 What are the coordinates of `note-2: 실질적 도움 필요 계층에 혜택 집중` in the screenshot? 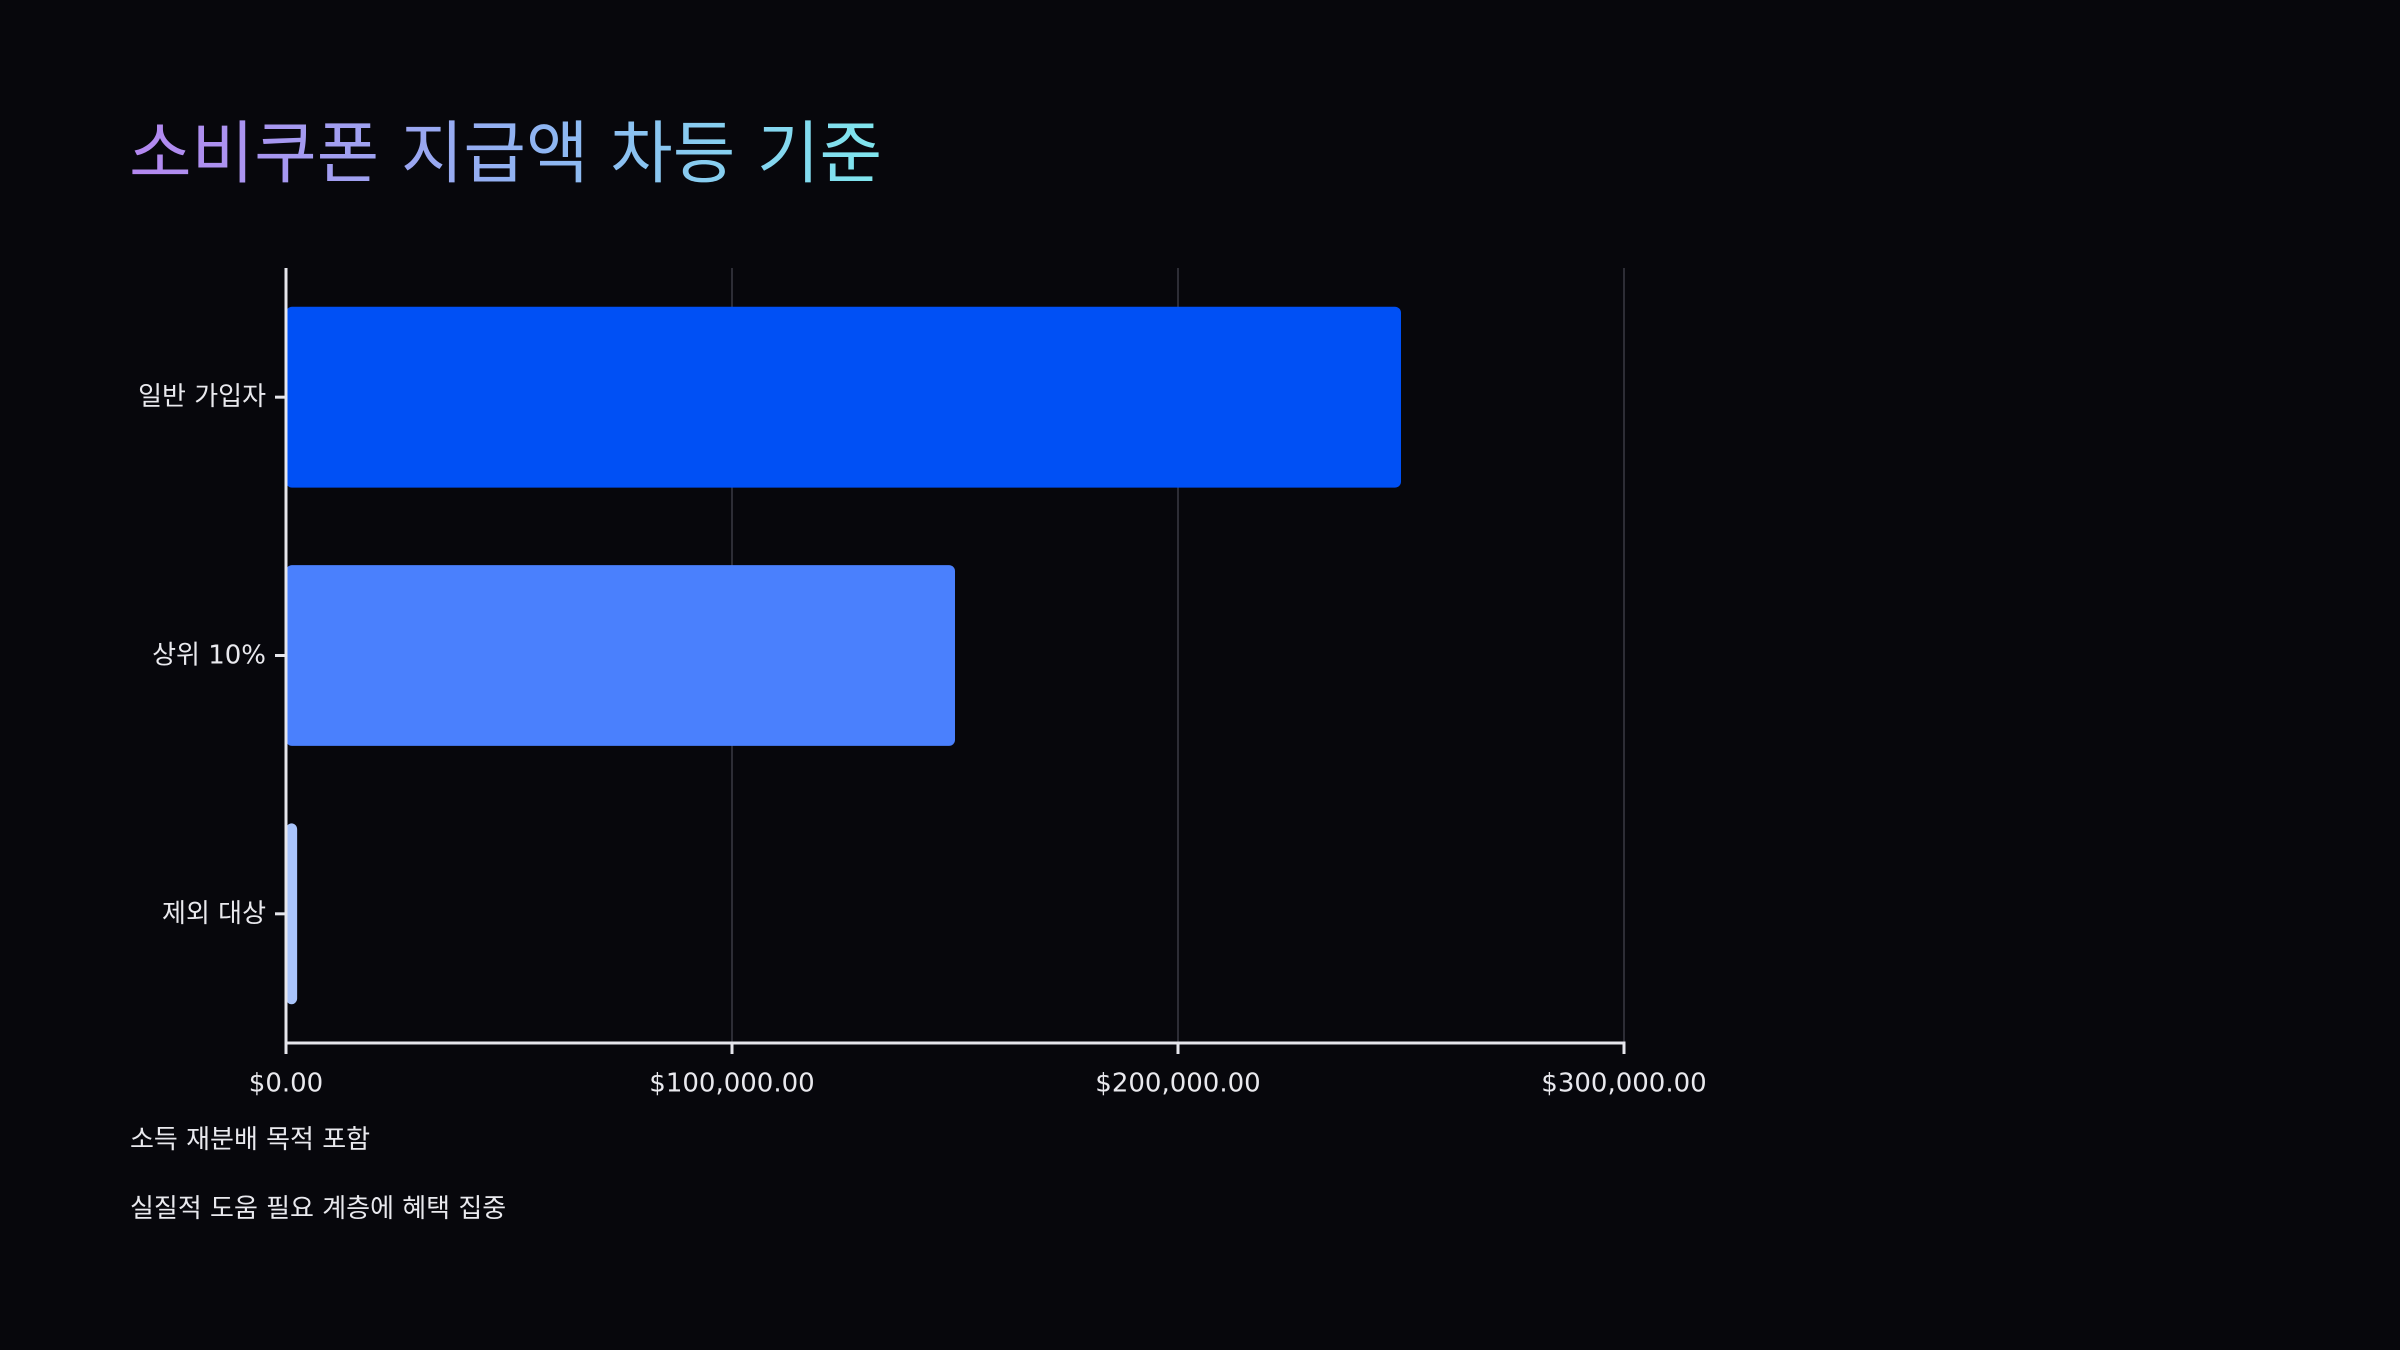 It's located at (318, 1209).